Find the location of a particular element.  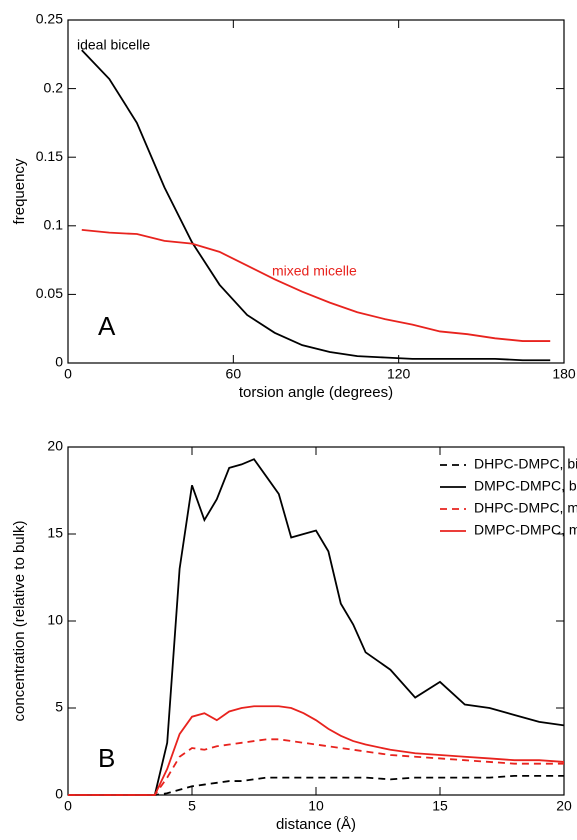

x-tick-label: 15 is located at coordinates (440, 806).